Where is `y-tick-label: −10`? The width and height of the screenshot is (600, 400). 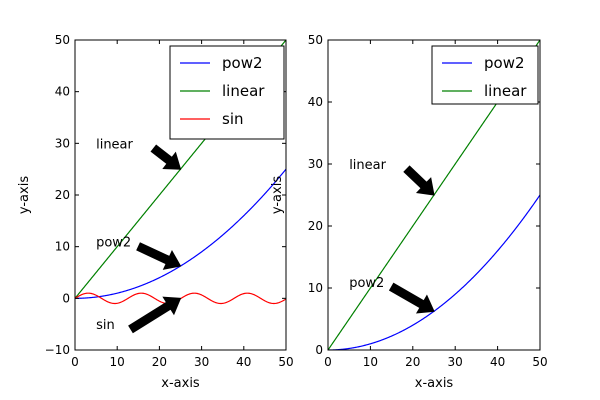 y-tick-label: −10 is located at coordinates (57, 350).